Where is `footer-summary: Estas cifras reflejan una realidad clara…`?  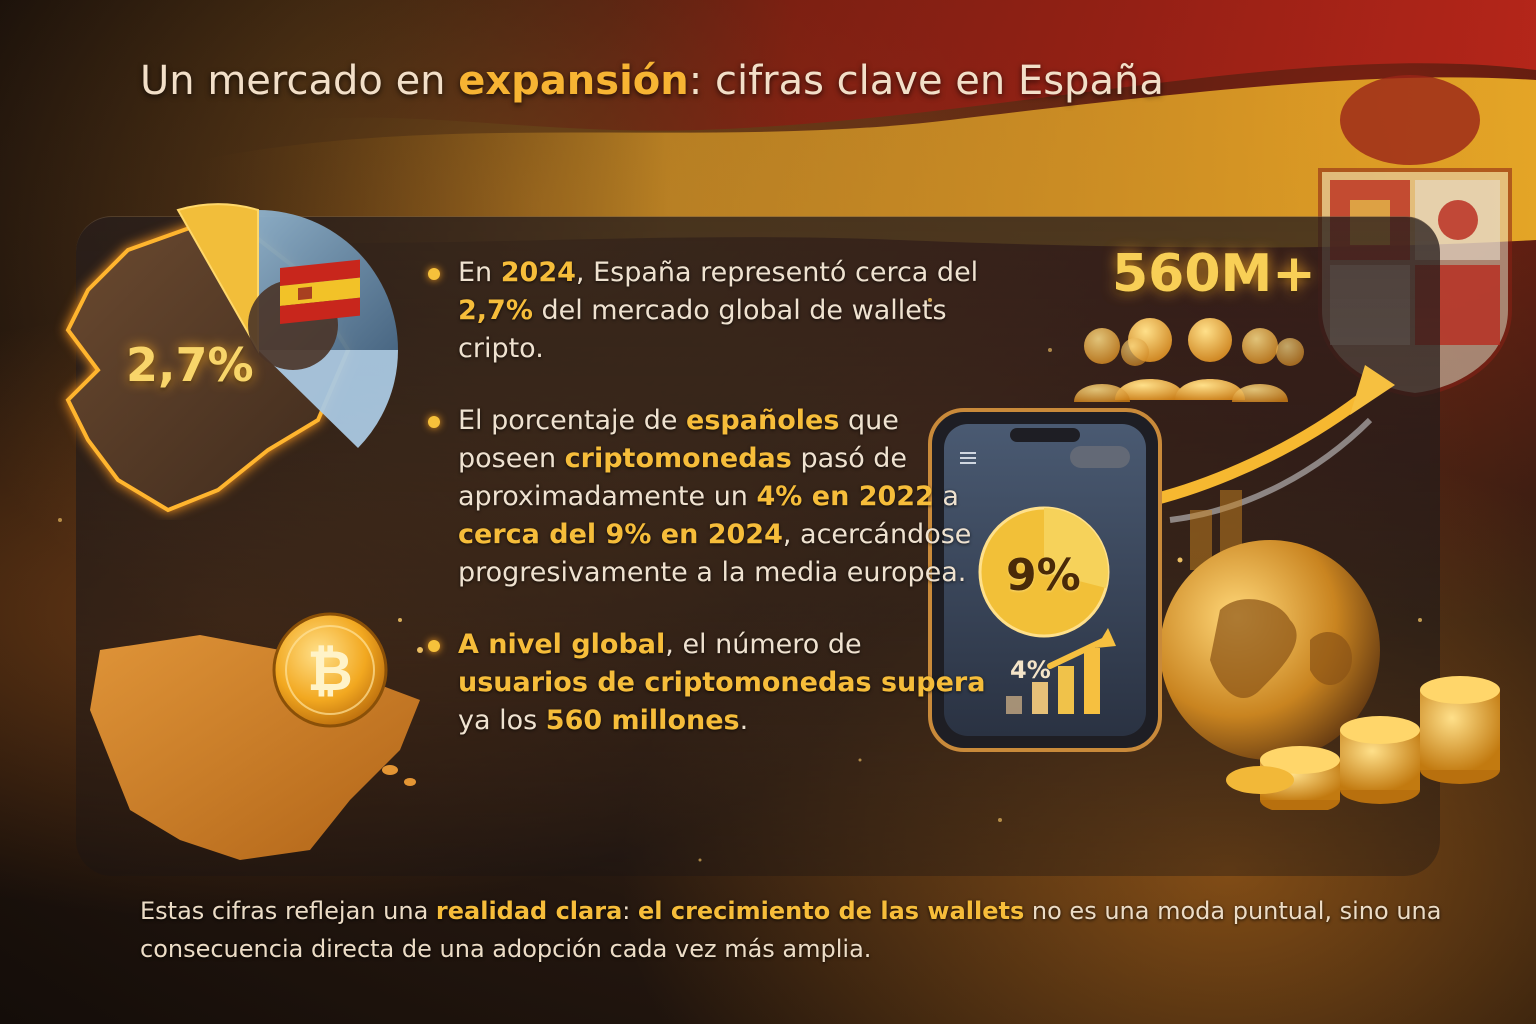 footer-summary: Estas cifras reflejan una realidad clara… is located at coordinates (791, 930).